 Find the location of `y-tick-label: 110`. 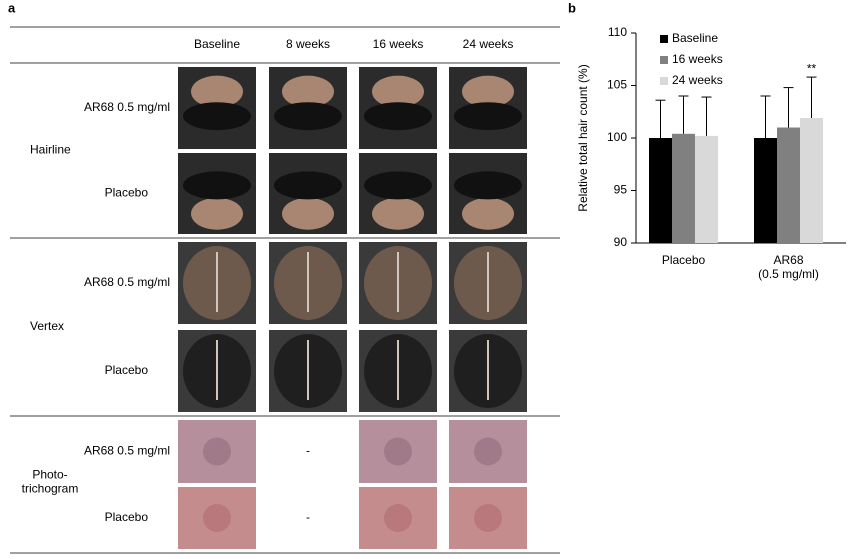

y-tick-label: 110 is located at coordinates (617, 32).